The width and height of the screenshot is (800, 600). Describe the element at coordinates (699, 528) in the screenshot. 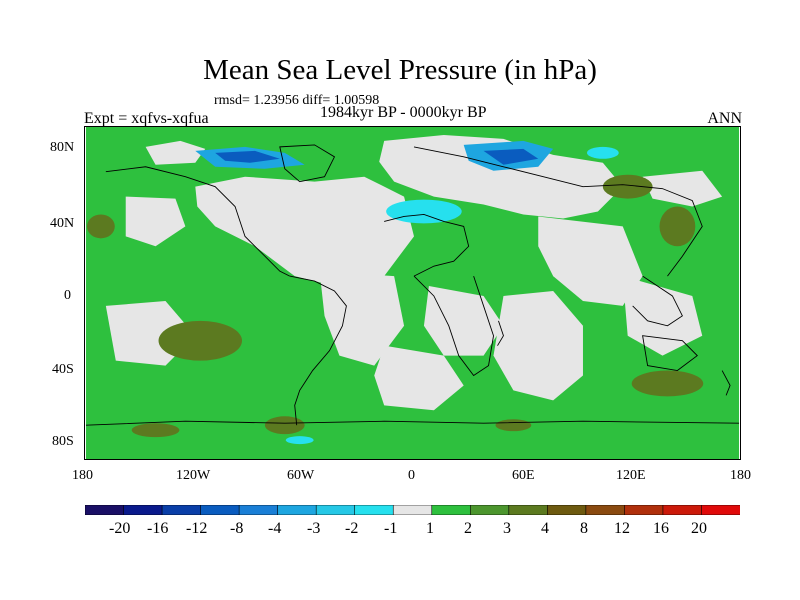

I see `colorbar-label: 20` at that location.